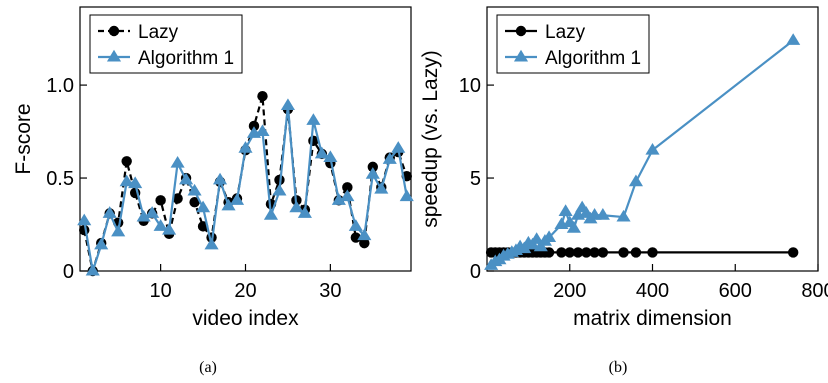  What do you see at coordinates (470, 86) in the screenshot?
I see `y-tick-label: 10` at bounding box center [470, 86].